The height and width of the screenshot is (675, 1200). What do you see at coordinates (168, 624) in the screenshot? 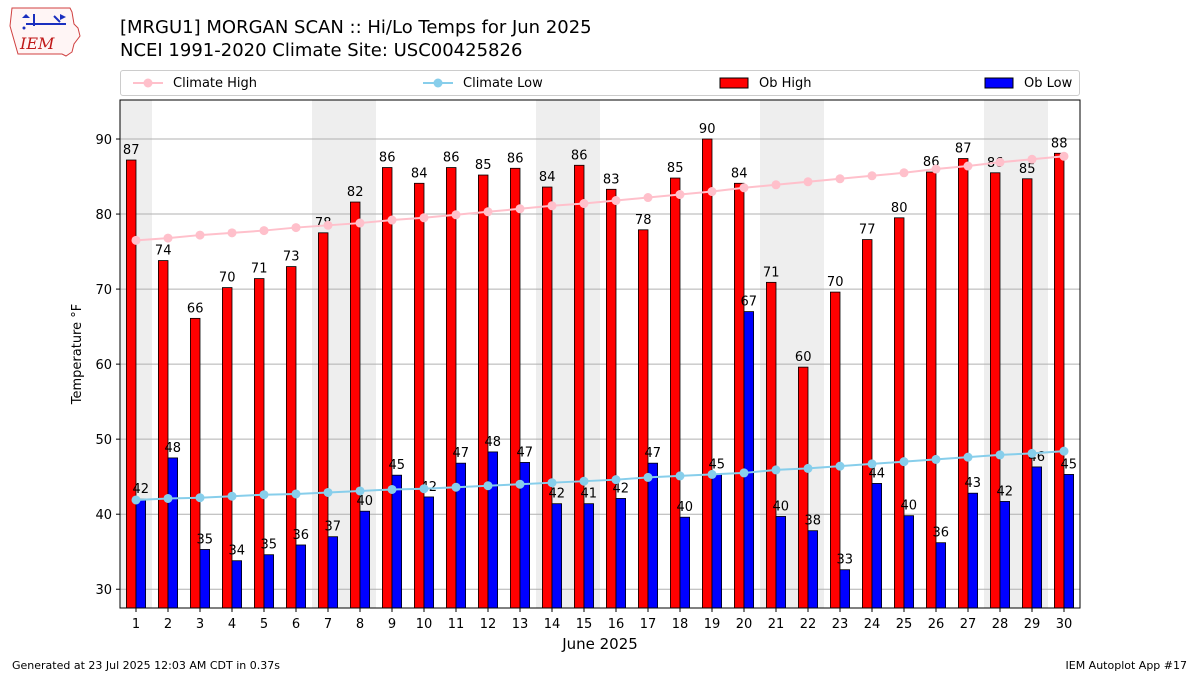
I see `x-tick-label: 2` at bounding box center [168, 624].